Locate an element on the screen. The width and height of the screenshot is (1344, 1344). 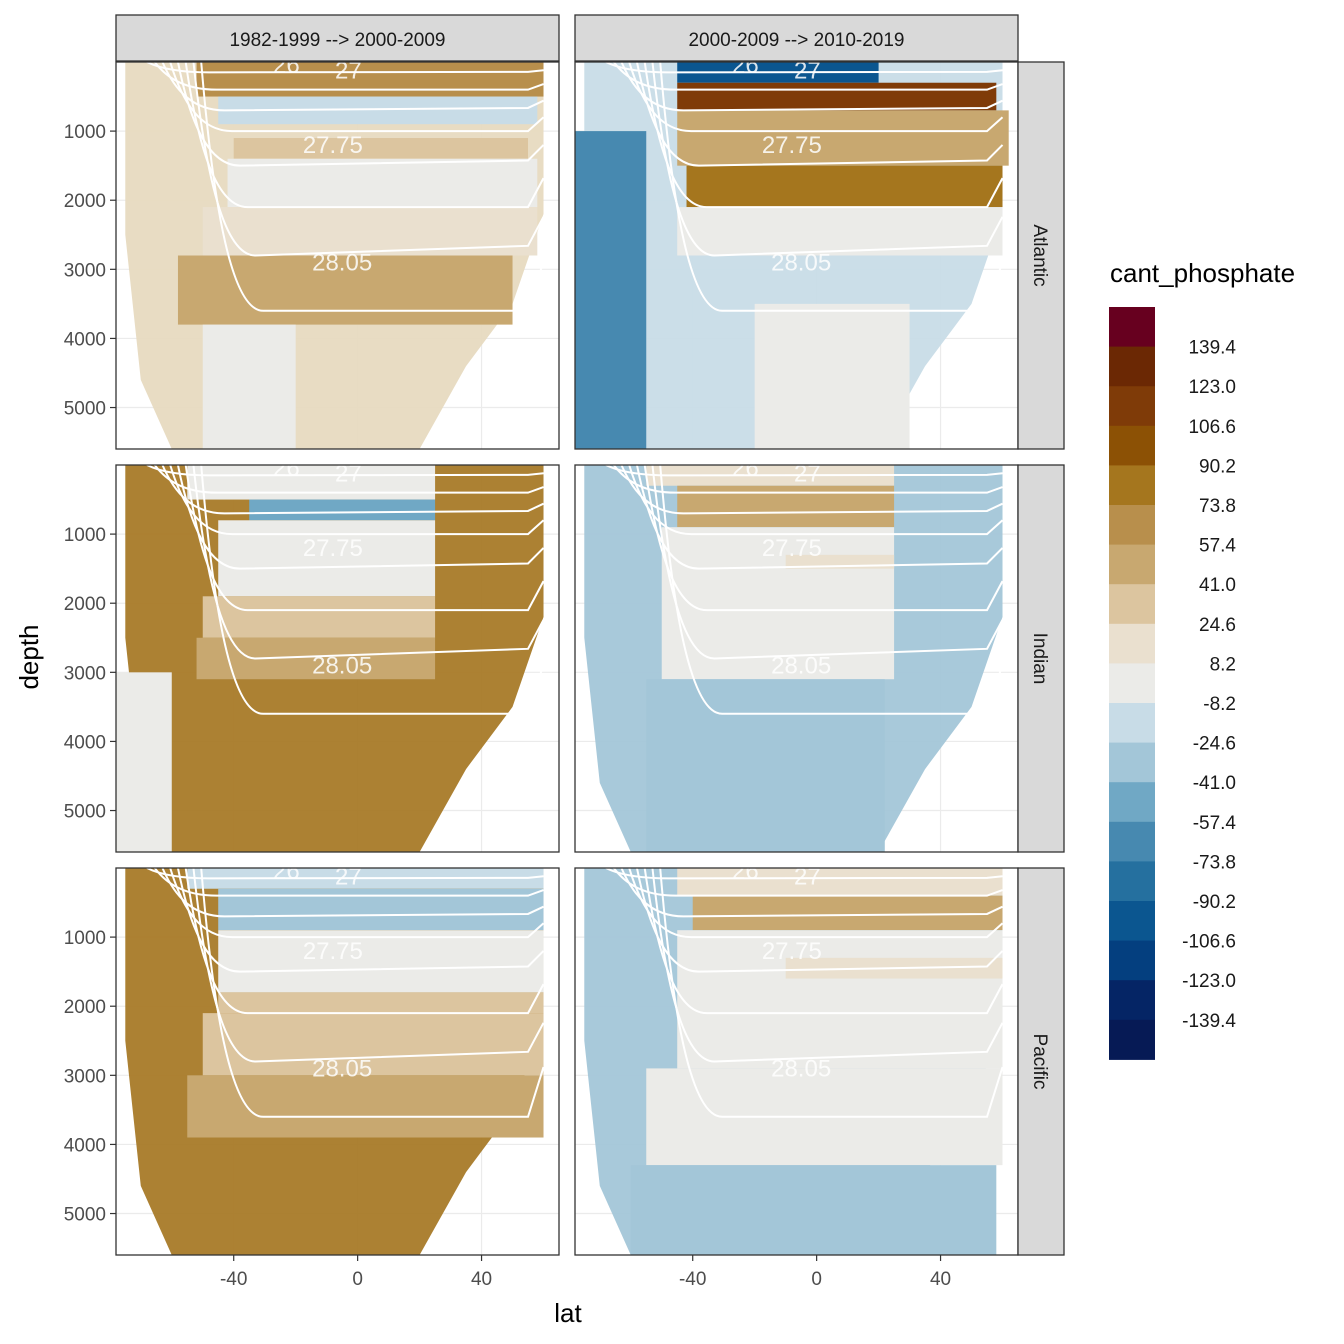
legend-label: -90.2 is located at coordinates (1214, 902).